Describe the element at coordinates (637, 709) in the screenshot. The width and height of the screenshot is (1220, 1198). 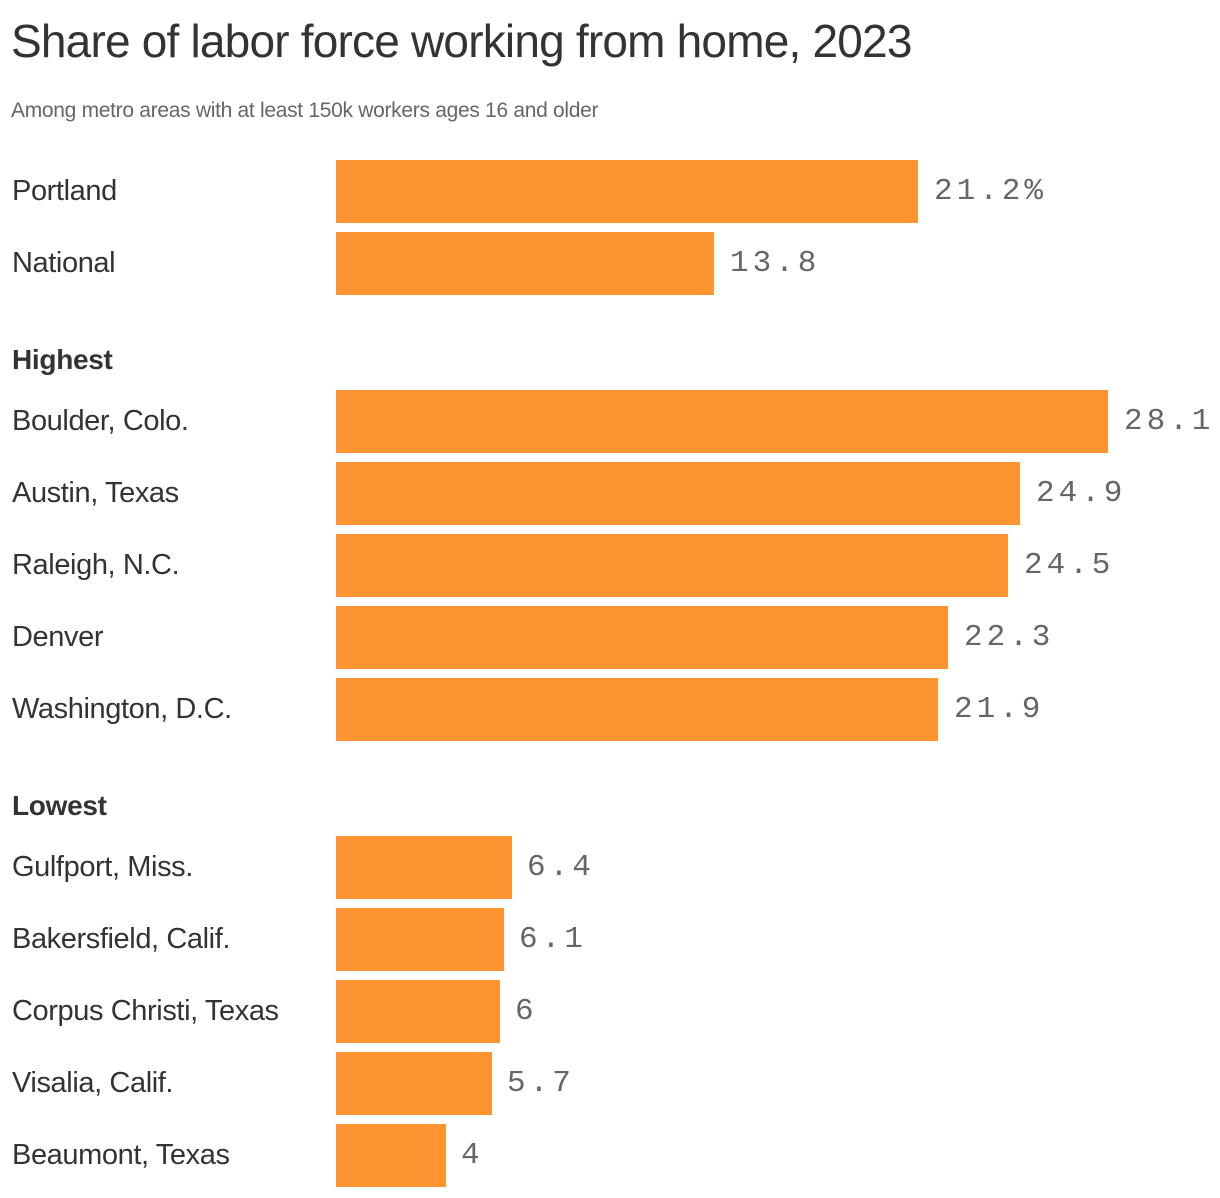
I see `bar-washington` at that location.